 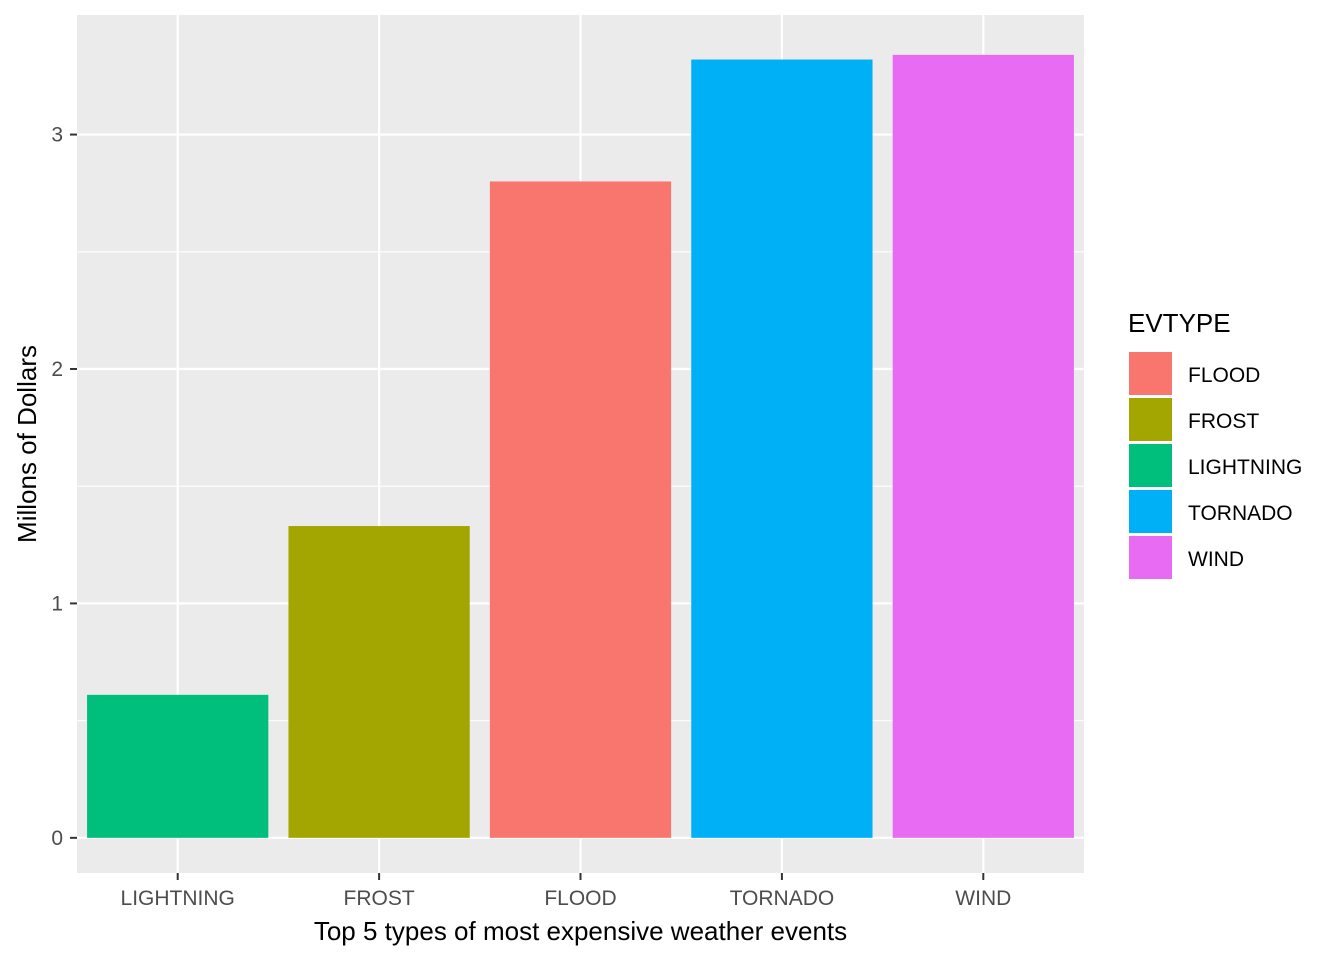 What do you see at coordinates (379, 898) in the screenshot?
I see `x-tick-label: FROST` at bounding box center [379, 898].